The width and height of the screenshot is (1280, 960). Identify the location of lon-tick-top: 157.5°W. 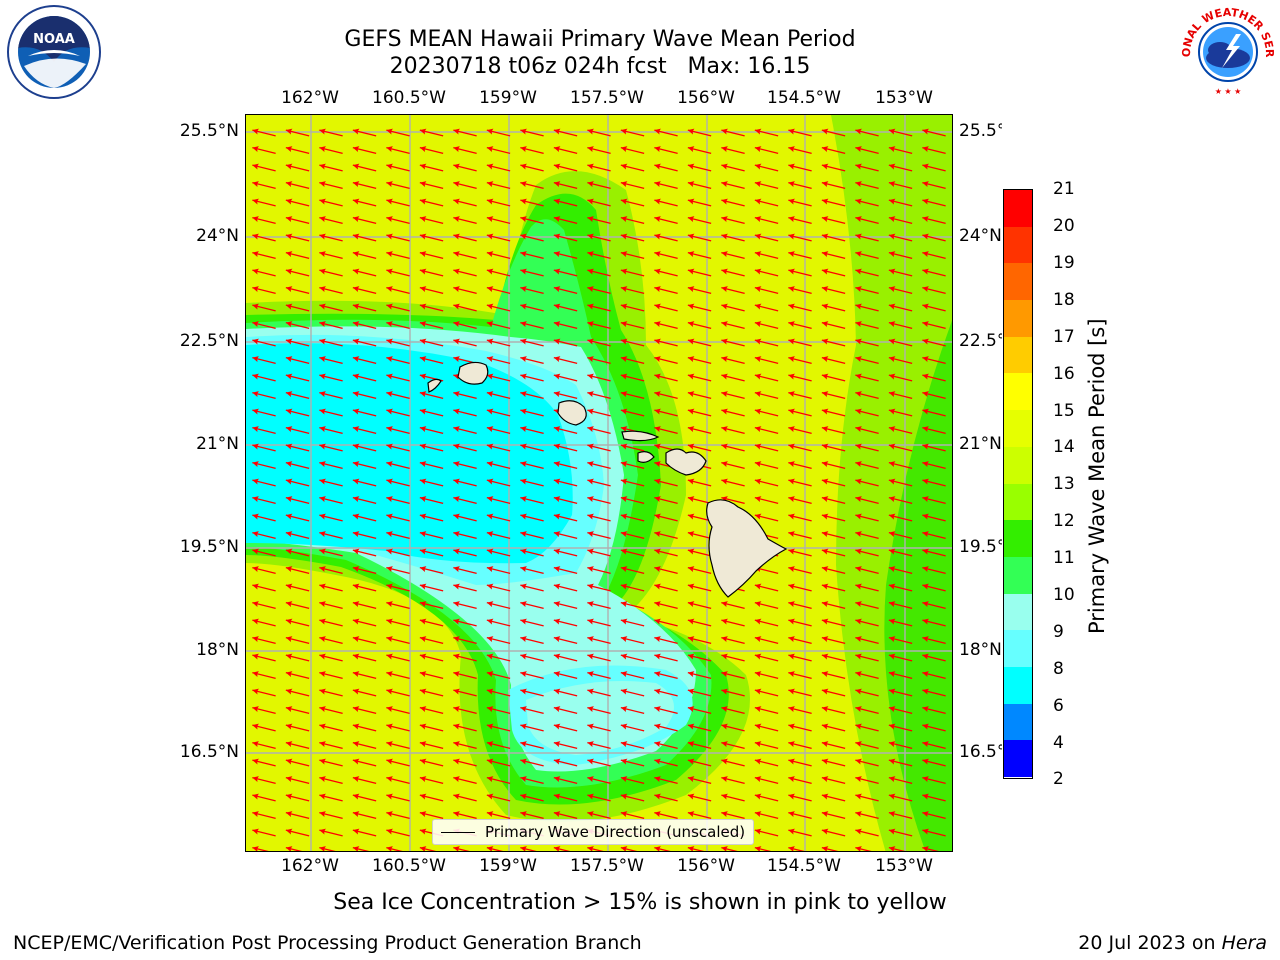
(607, 98).